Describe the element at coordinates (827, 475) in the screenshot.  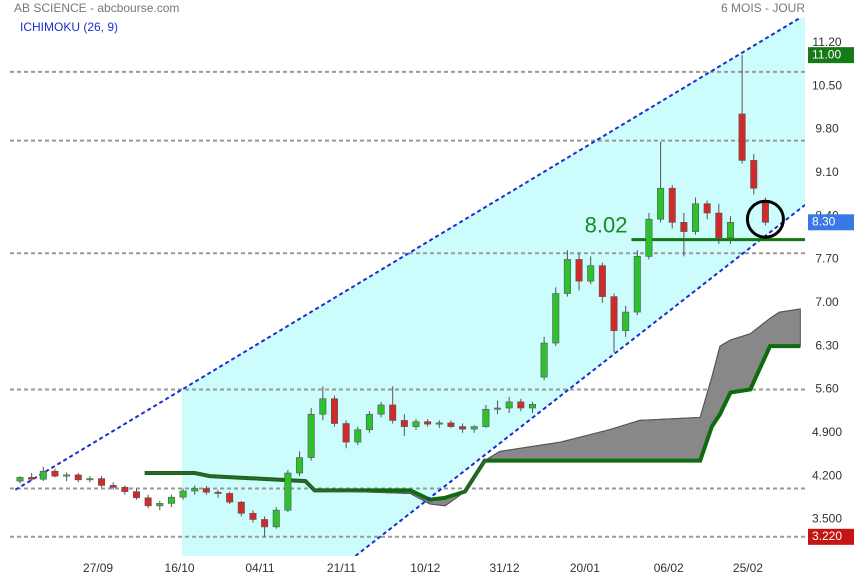
I see `y-tick-label: 4.200` at that location.